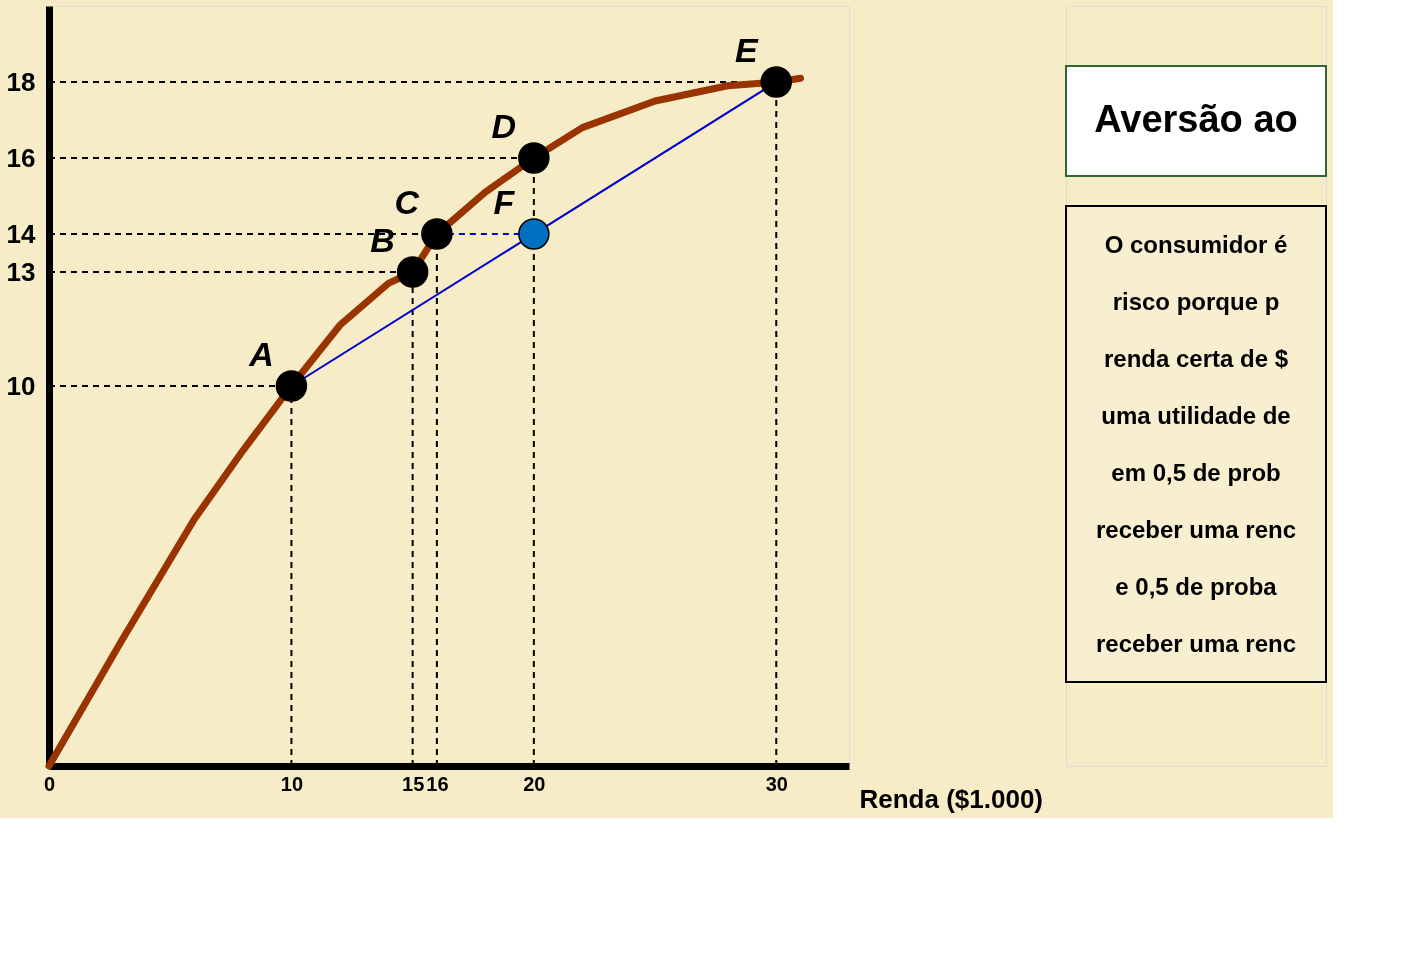 Image resolution: width=1405 pixels, height=974 pixels. Describe the element at coordinates (746, 50) in the screenshot. I see `annotation: E` at that location.